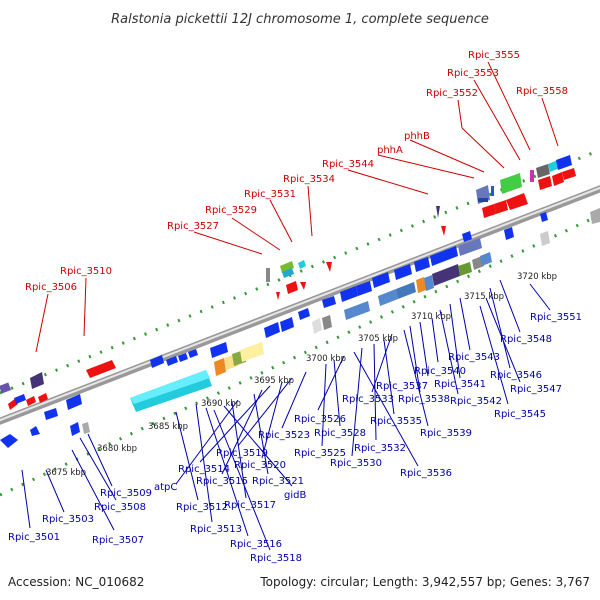  What do you see at coordinates (284, 435) in the screenshot?
I see `gene-label: Rpic_3523` at bounding box center [284, 435].